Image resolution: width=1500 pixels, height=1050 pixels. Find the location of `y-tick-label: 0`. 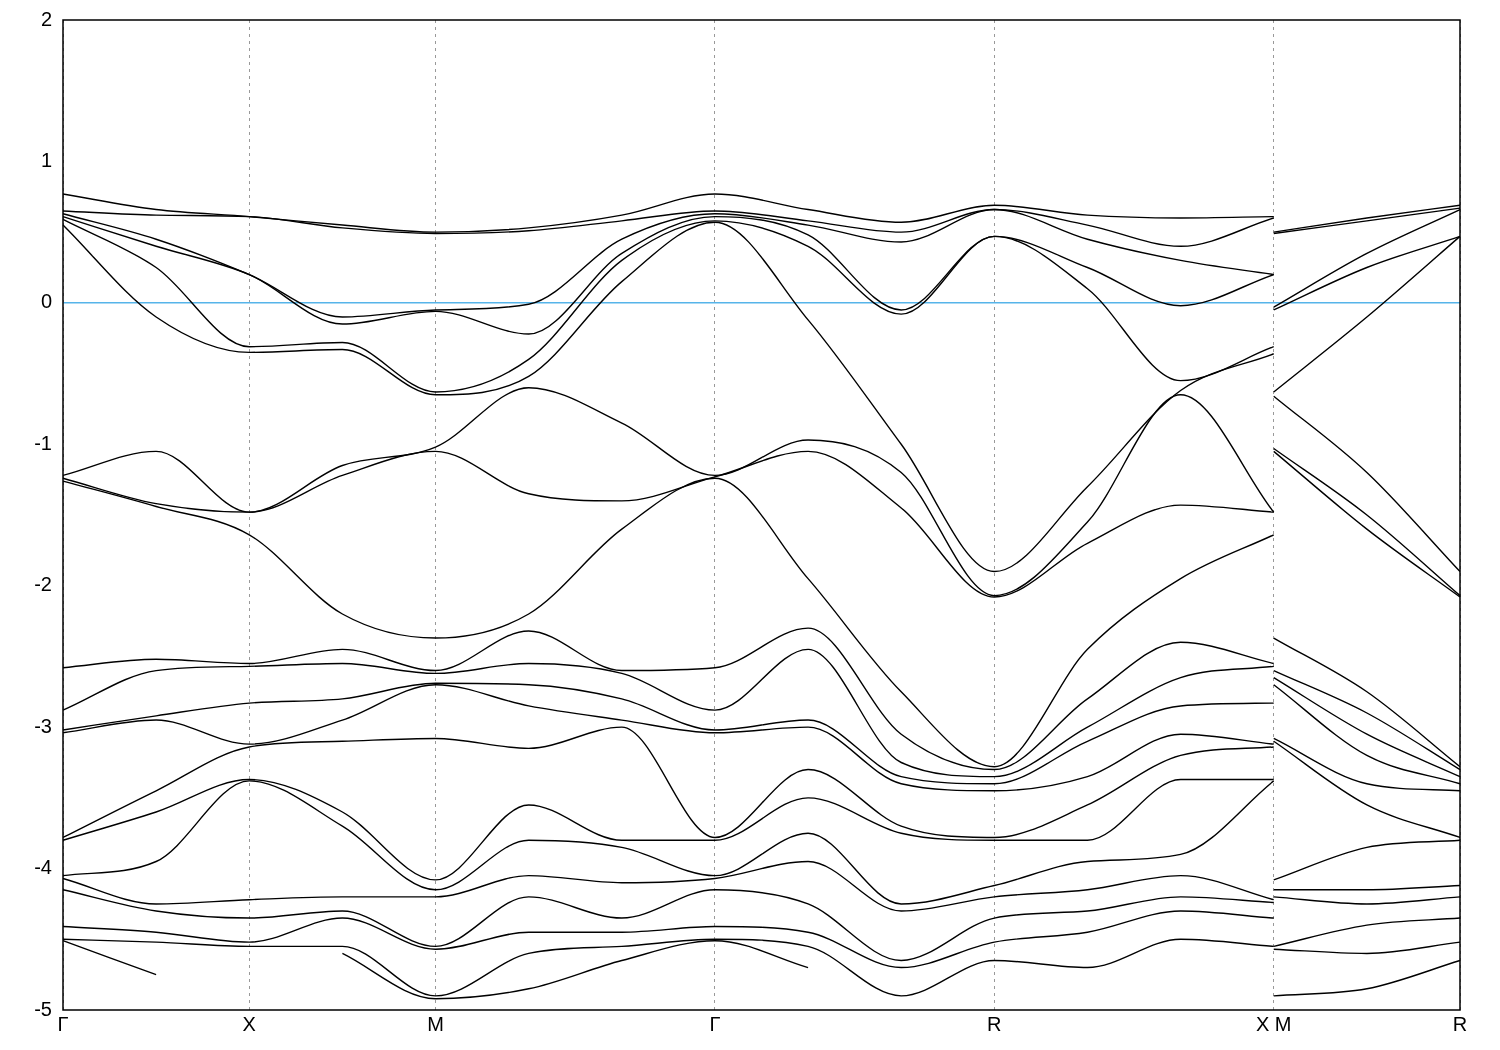

y-tick-label: 0 is located at coordinates (46, 301).